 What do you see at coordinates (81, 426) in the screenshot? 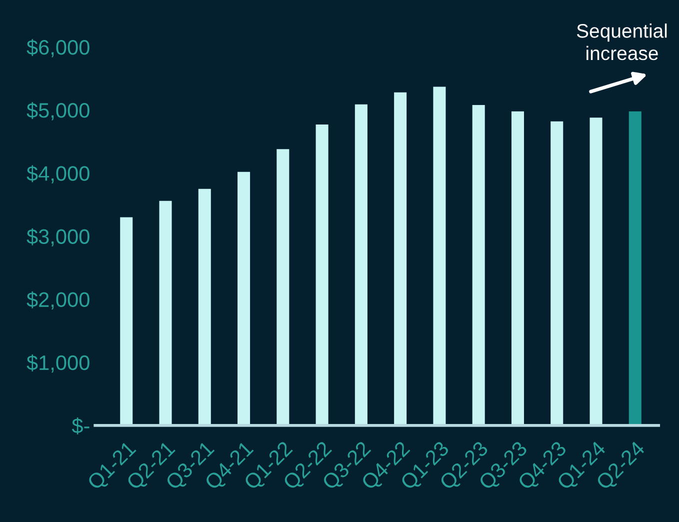
I see `y-tick-label: $-` at bounding box center [81, 426].